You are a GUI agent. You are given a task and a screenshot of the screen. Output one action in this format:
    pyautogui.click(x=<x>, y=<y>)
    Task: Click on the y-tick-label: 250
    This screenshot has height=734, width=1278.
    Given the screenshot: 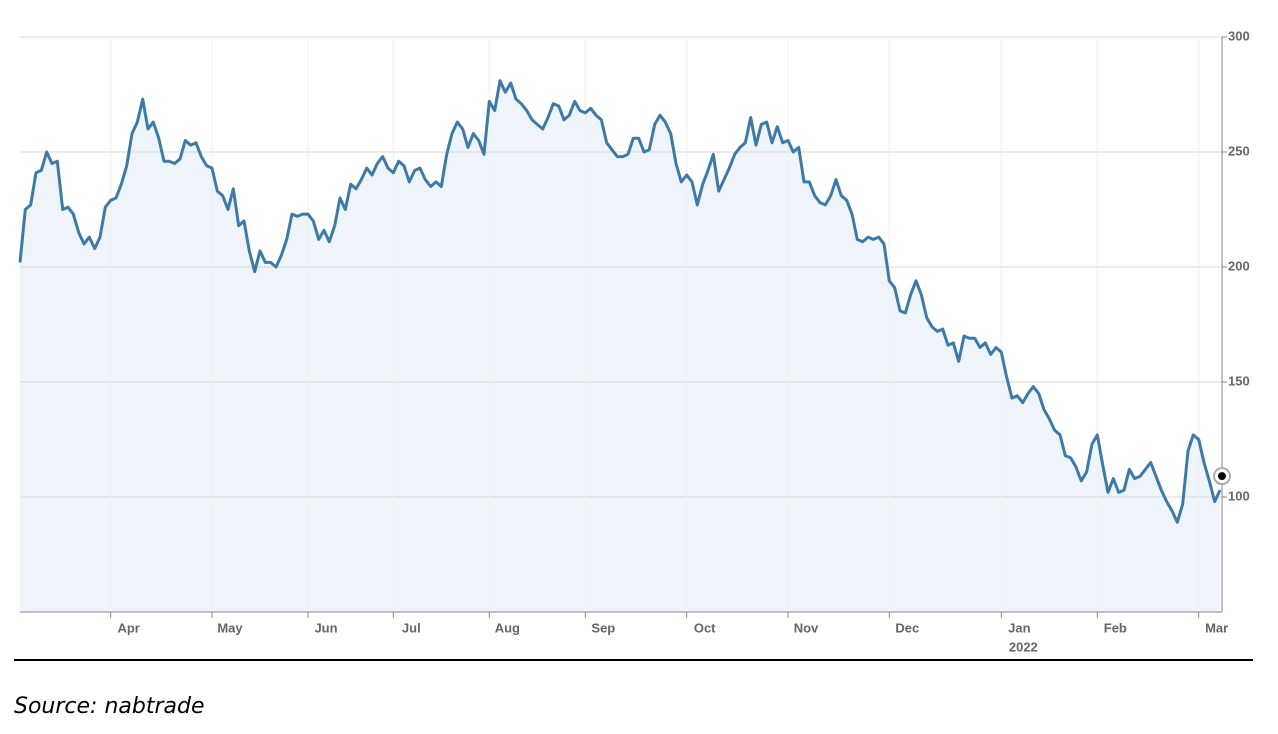 What is the action you would take?
    pyautogui.click(x=1239, y=150)
    